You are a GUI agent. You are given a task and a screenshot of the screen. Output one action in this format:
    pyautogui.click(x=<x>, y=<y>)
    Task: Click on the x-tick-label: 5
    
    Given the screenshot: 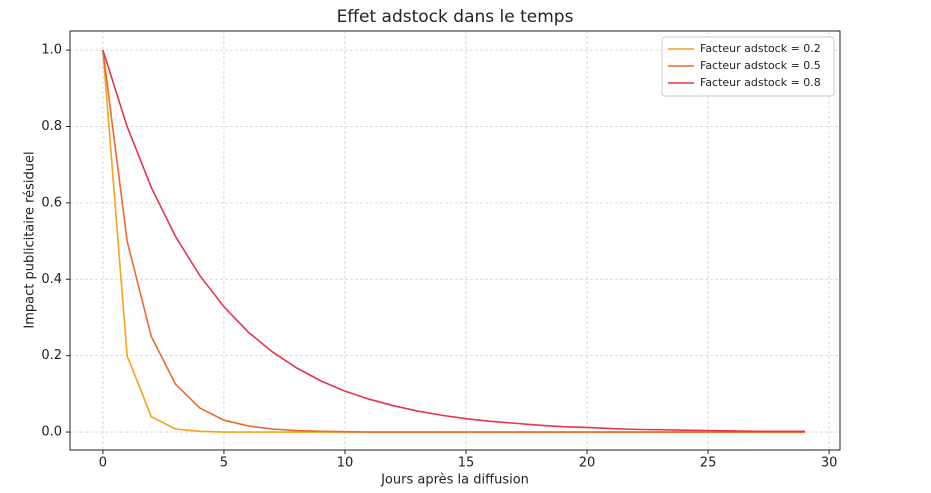 What is the action you would take?
    pyautogui.click(x=224, y=463)
    